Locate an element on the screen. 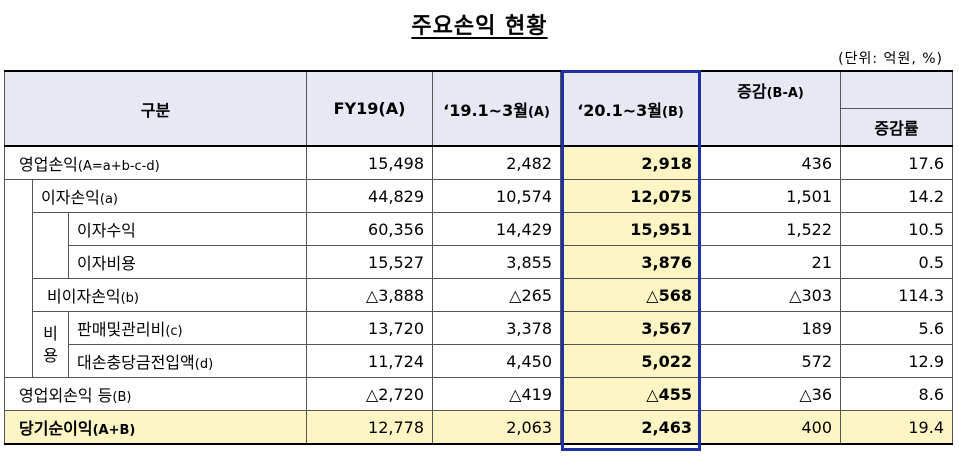 The width and height of the screenshot is (959, 463). header-row-2: 증감률 is located at coordinates (479, 127).